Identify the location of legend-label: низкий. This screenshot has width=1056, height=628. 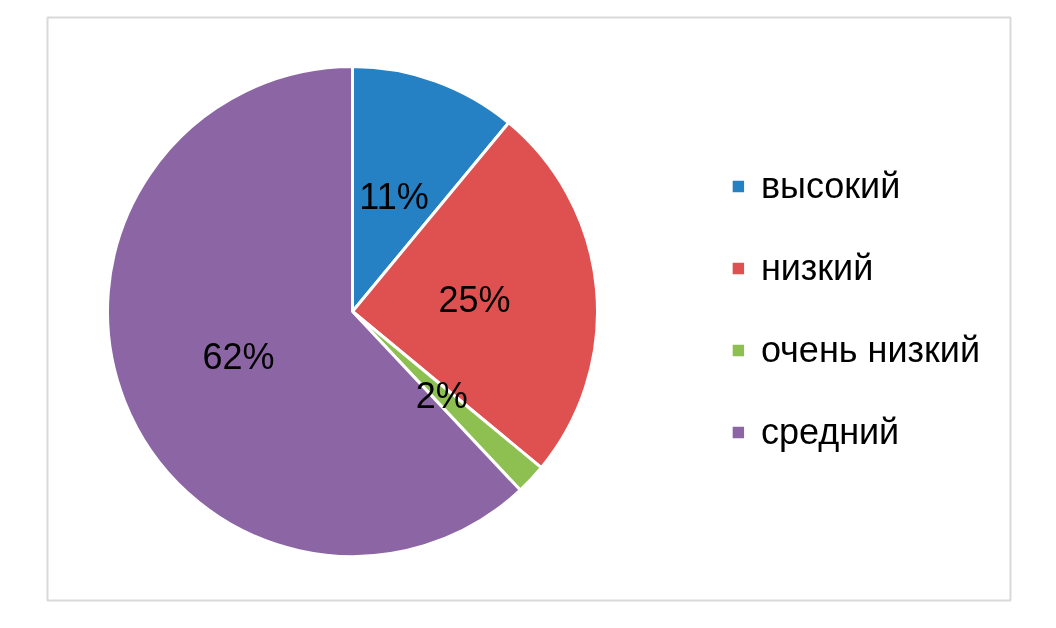
(817, 267).